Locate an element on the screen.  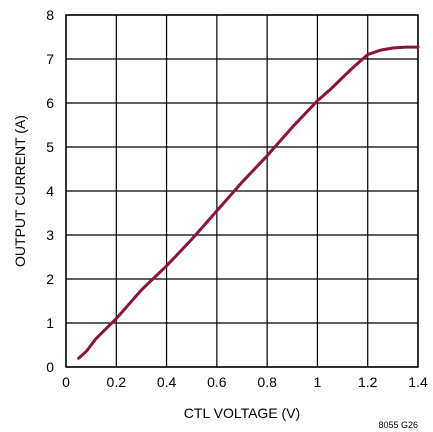
x-tick-label: 0.6 is located at coordinates (217, 382).